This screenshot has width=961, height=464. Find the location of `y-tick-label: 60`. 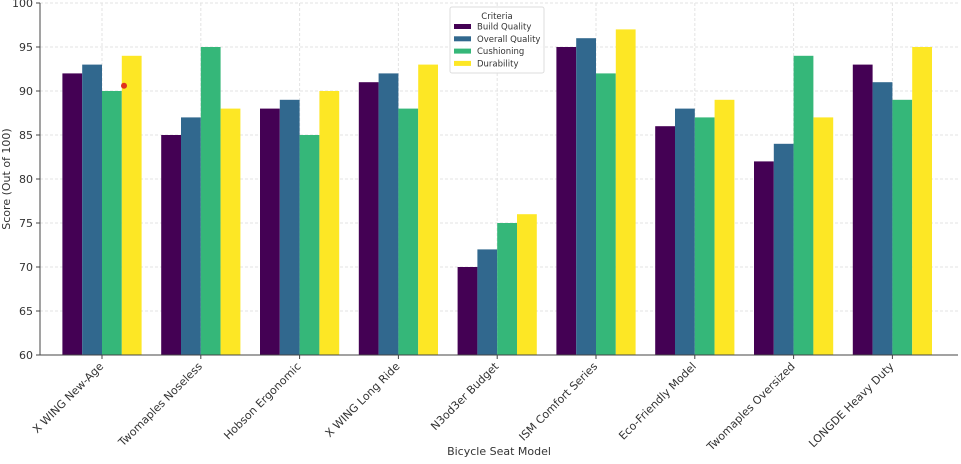

y-tick-label: 60 is located at coordinates (26, 355).